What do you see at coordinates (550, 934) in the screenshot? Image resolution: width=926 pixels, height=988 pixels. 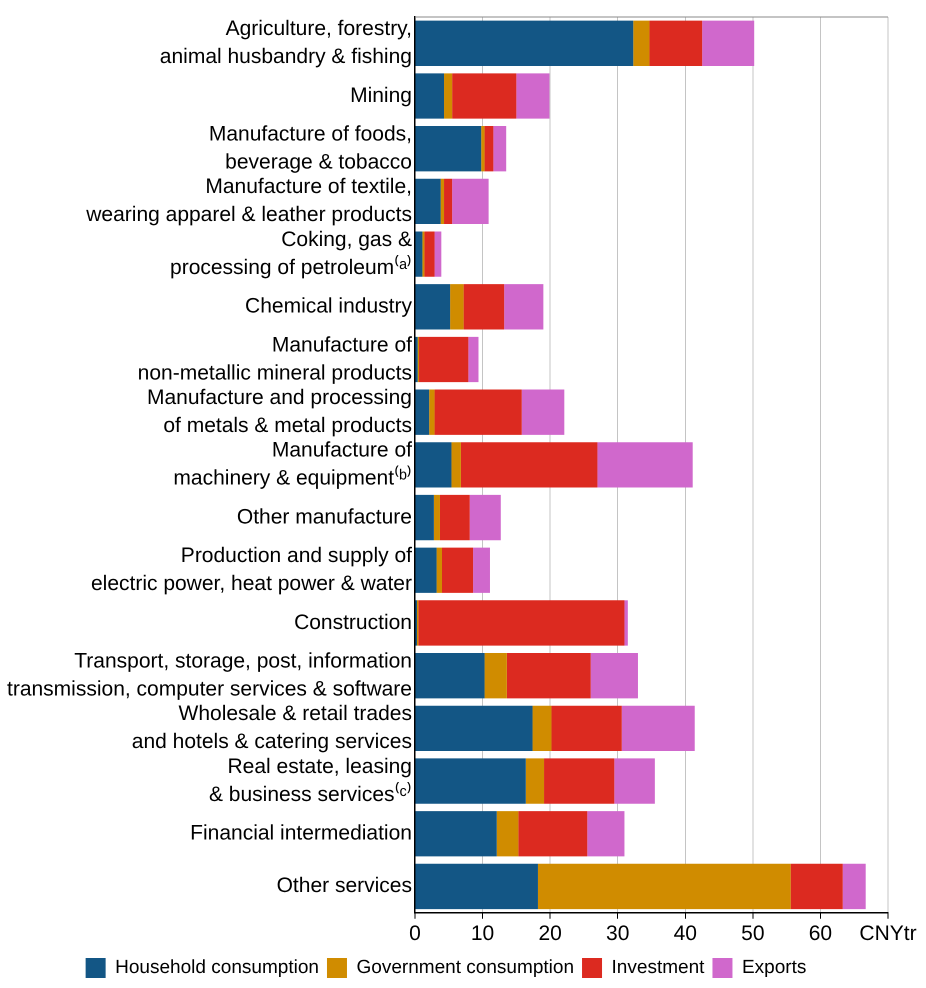 I see `x-tick-label: 20` at bounding box center [550, 934].